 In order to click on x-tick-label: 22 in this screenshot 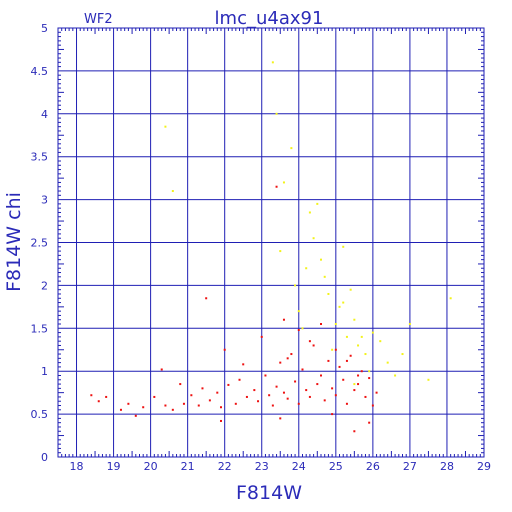, I will do `click(225, 466)`.